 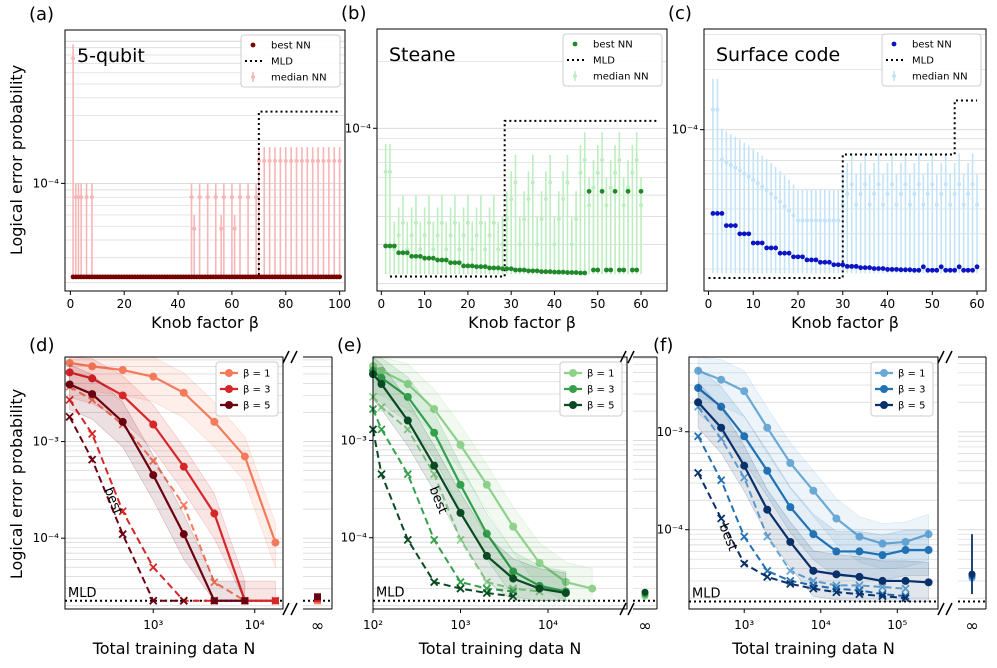 I want to click on x-tick-label: 100, so click(x=339, y=304).